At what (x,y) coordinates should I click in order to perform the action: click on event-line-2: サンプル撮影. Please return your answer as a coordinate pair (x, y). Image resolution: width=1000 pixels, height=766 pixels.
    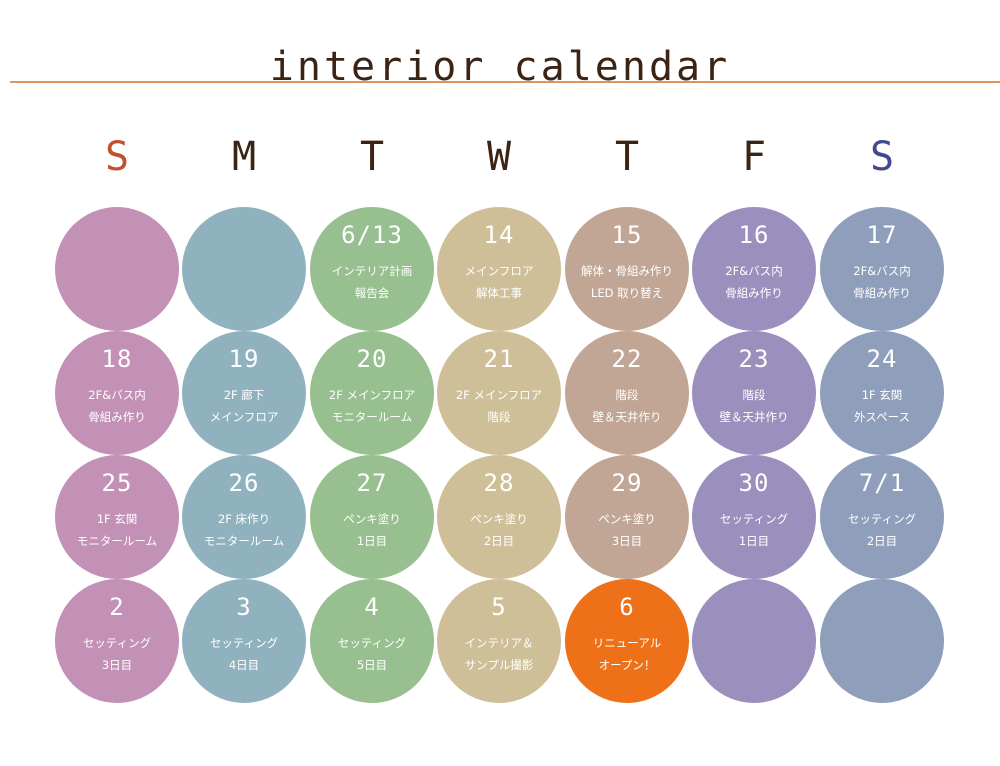
    Looking at the image, I should click on (499, 665).